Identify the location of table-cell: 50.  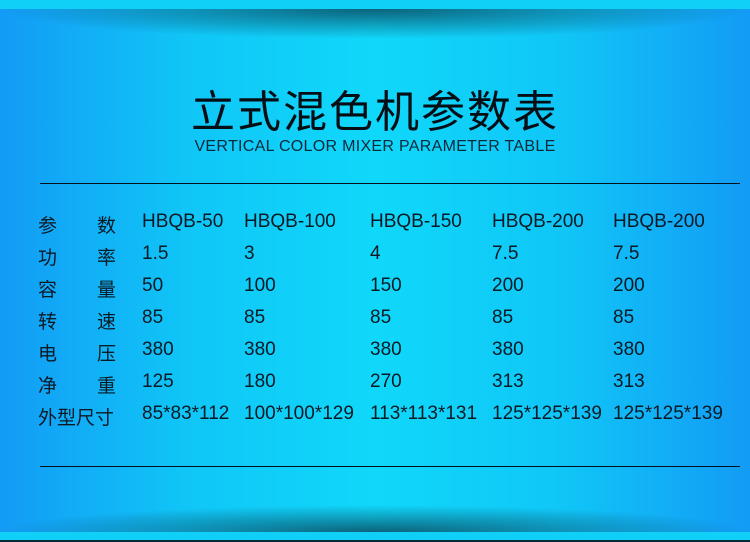
(153, 285).